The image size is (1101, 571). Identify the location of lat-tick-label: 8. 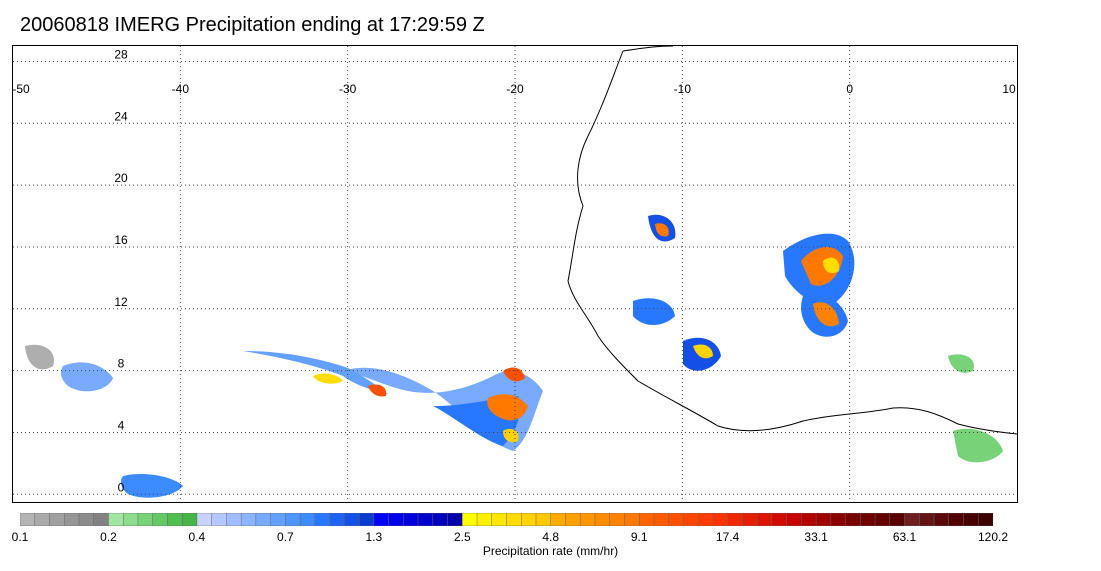
(121, 364).